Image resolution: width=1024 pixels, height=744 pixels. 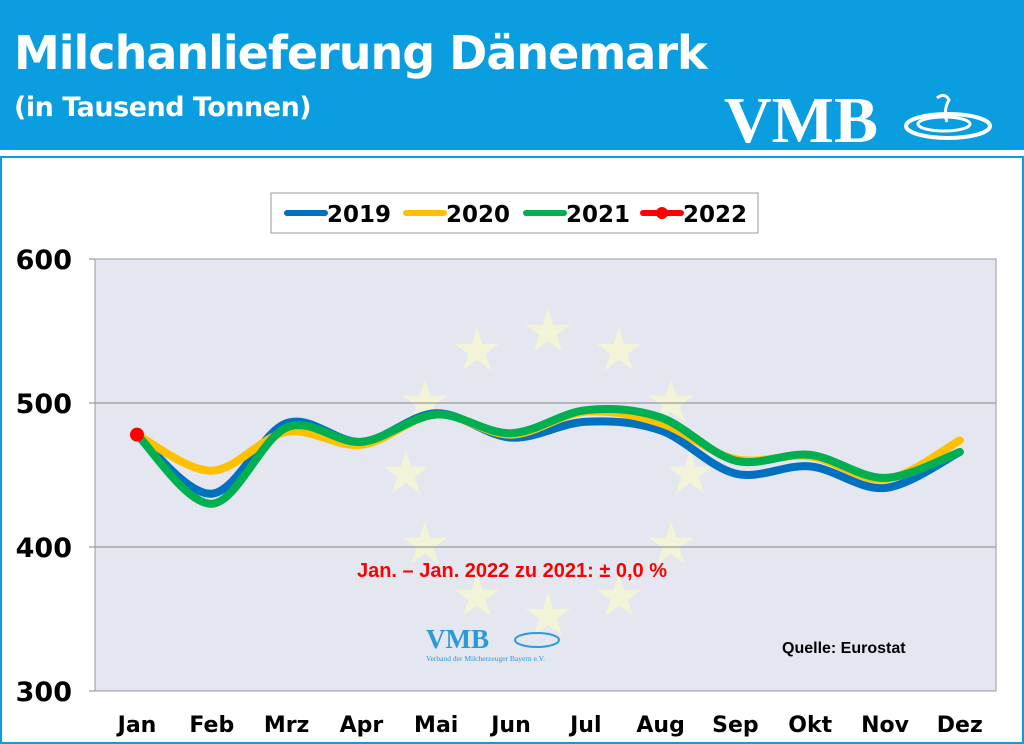 What do you see at coordinates (662, 213) in the screenshot?
I see `legend-marker-2022` at bounding box center [662, 213].